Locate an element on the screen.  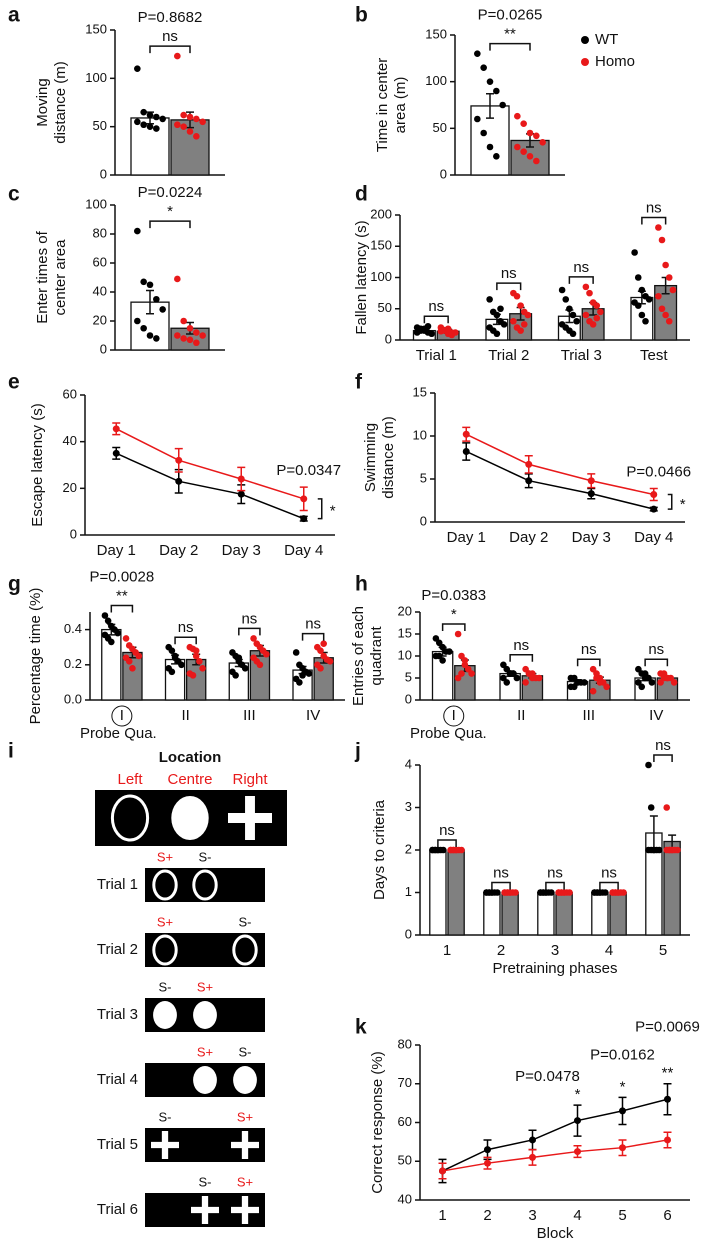
x-axis-label: Probe Qua. is located at coordinates (118, 733).